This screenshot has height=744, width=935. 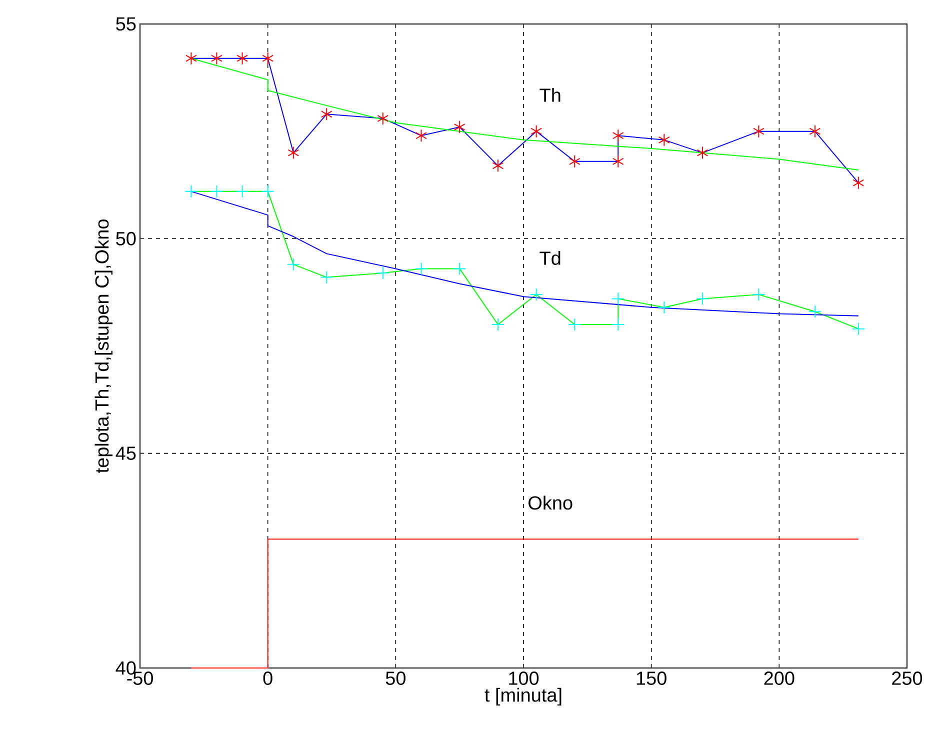 What do you see at coordinates (550, 257) in the screenshot?
I see `series-label: Td` at bounding box center [550, 257].